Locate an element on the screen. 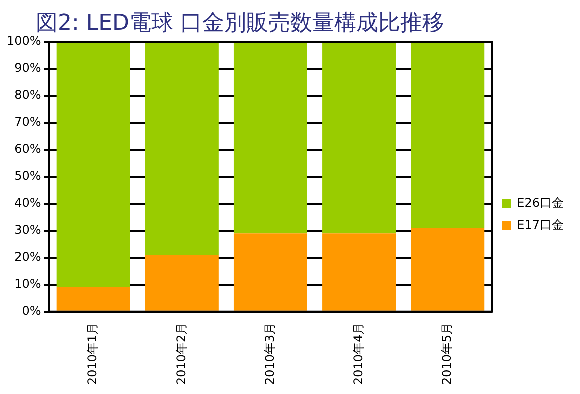 The width and height of the screenshot is (580, 394). y-tick-label: 90% is located at coordinates (28, 68).